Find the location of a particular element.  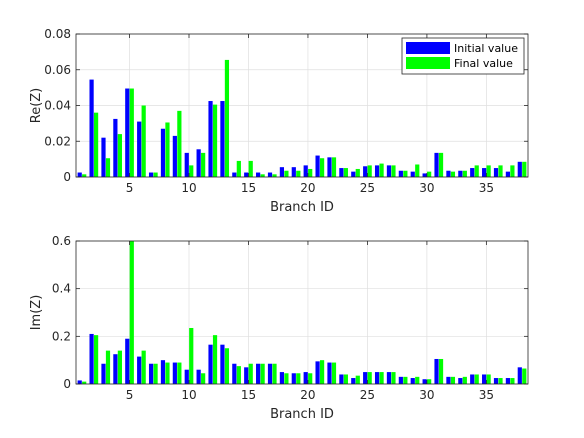

y-tick-label: 0.06 is located at coordinates (57, 70).